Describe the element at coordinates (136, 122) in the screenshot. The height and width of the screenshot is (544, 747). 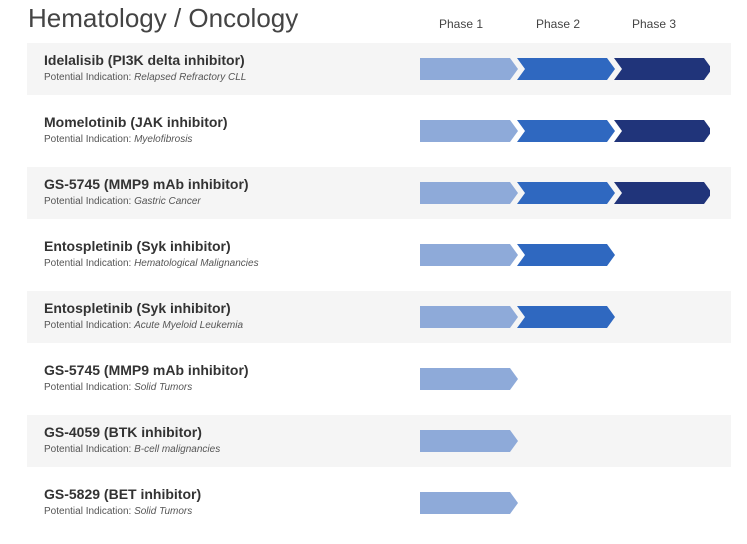
I see `drug-name: Momelotinib (JAK inhibitor)` at that location.